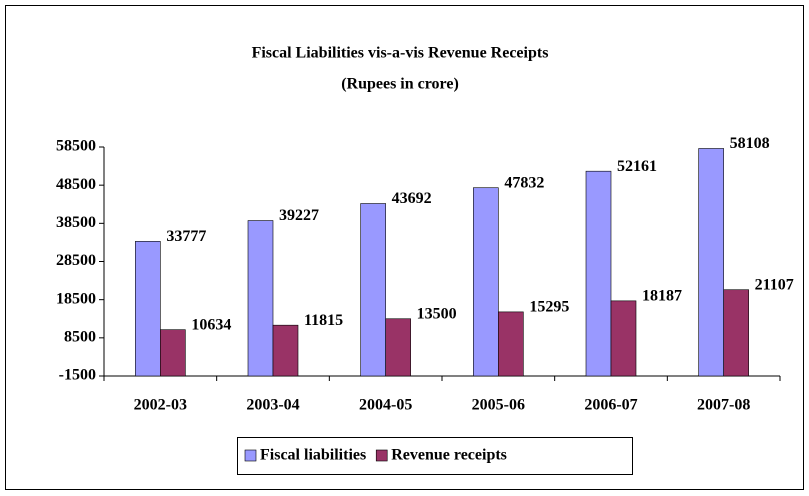 The height and width of the screenshot is (496, 809). What do you see at coordinates (723, 405) in the screenshot?
I see `x-tick-label: 2007-08` at bounding box center [723, 405].